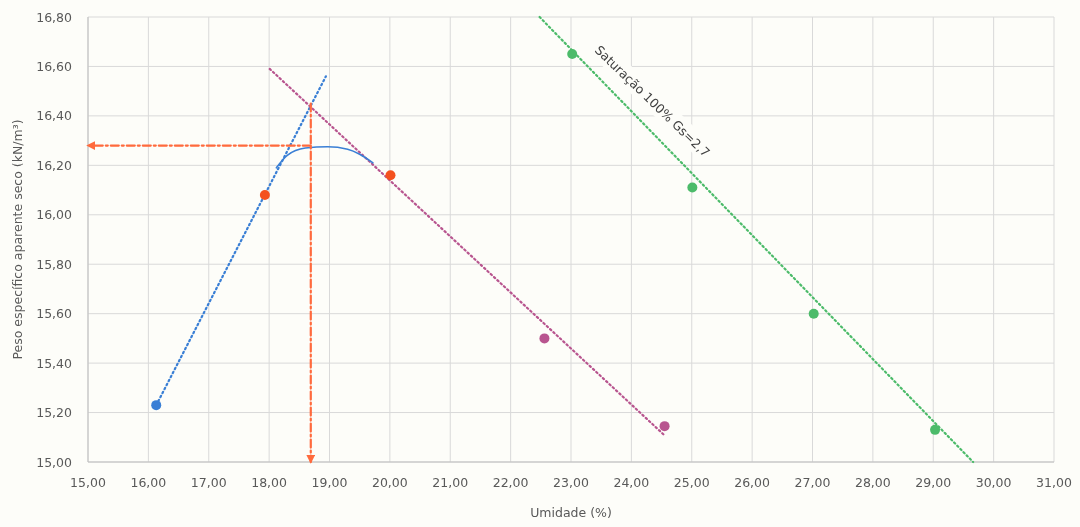 The width and height of the screenshot is (1080, 527). Describe the element at coordinates (450, 482) in the screenshot. I see `x-tick-label: 21,00` at that location.